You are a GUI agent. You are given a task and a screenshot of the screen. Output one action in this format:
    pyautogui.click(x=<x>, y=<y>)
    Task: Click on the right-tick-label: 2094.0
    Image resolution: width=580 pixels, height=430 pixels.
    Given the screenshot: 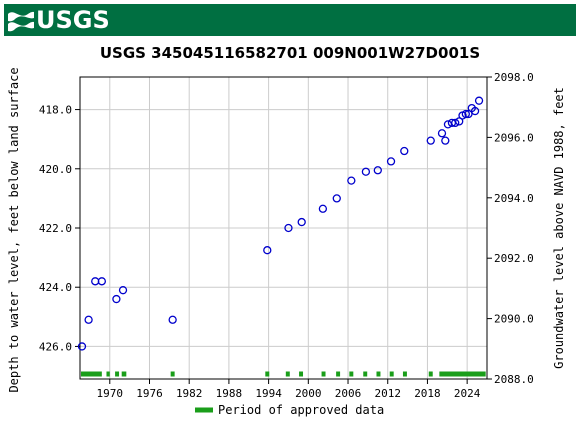 What is the action you would take?
    pyautogui.click(x=514, y=198)
    